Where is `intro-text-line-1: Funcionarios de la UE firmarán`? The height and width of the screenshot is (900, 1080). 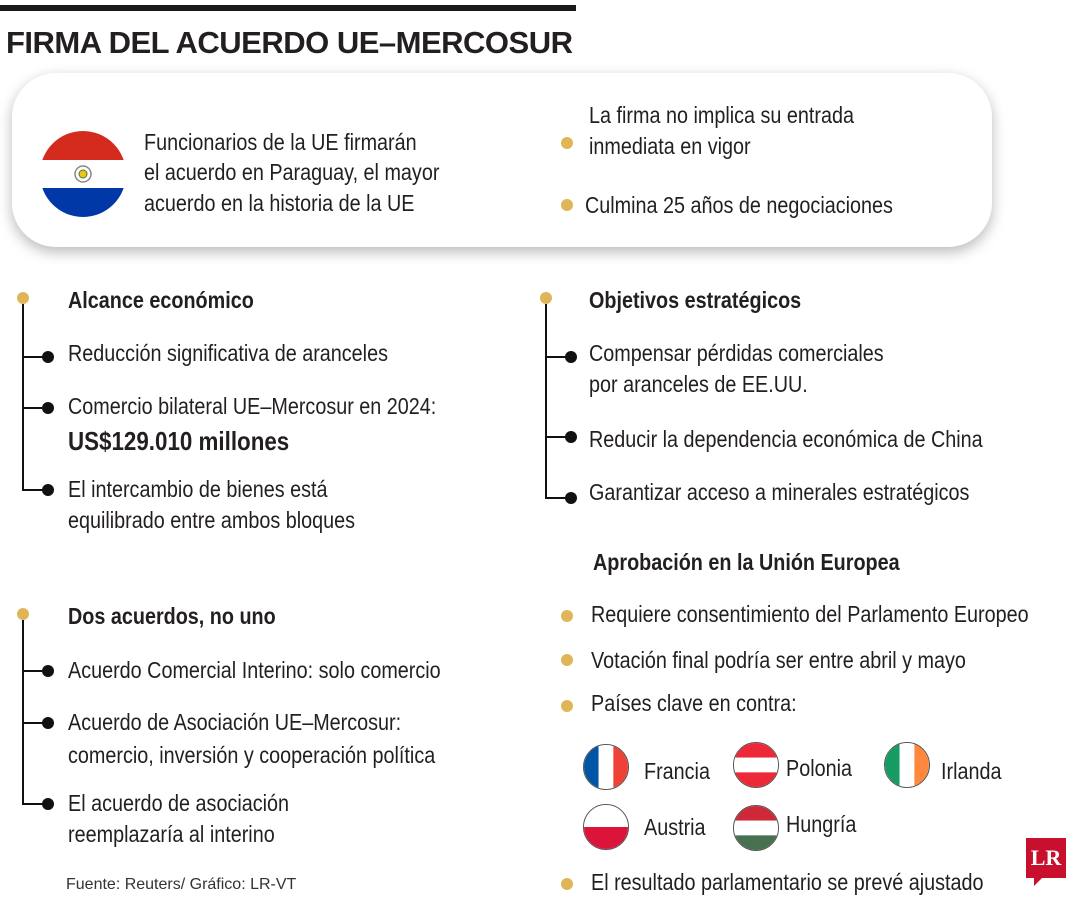 intro-text-line-1: Funcionarios de la UE firmarán is located at coordinates (280, 142).